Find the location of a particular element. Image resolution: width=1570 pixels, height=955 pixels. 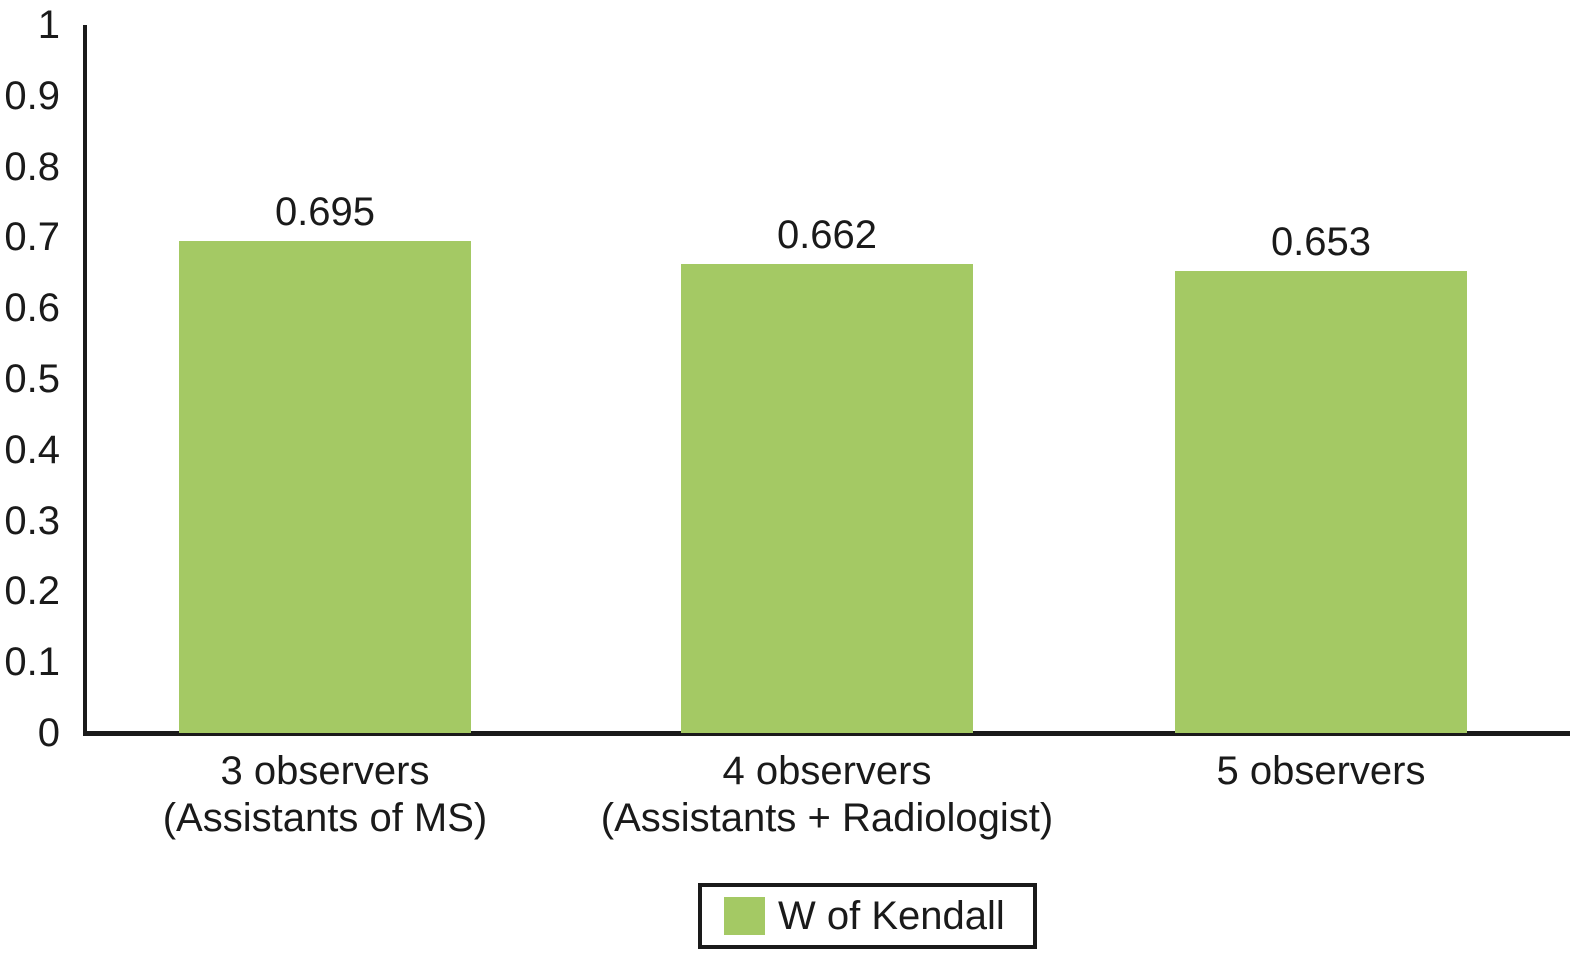

y-tick-label: 0.3 is located at coordinates (32, 520).